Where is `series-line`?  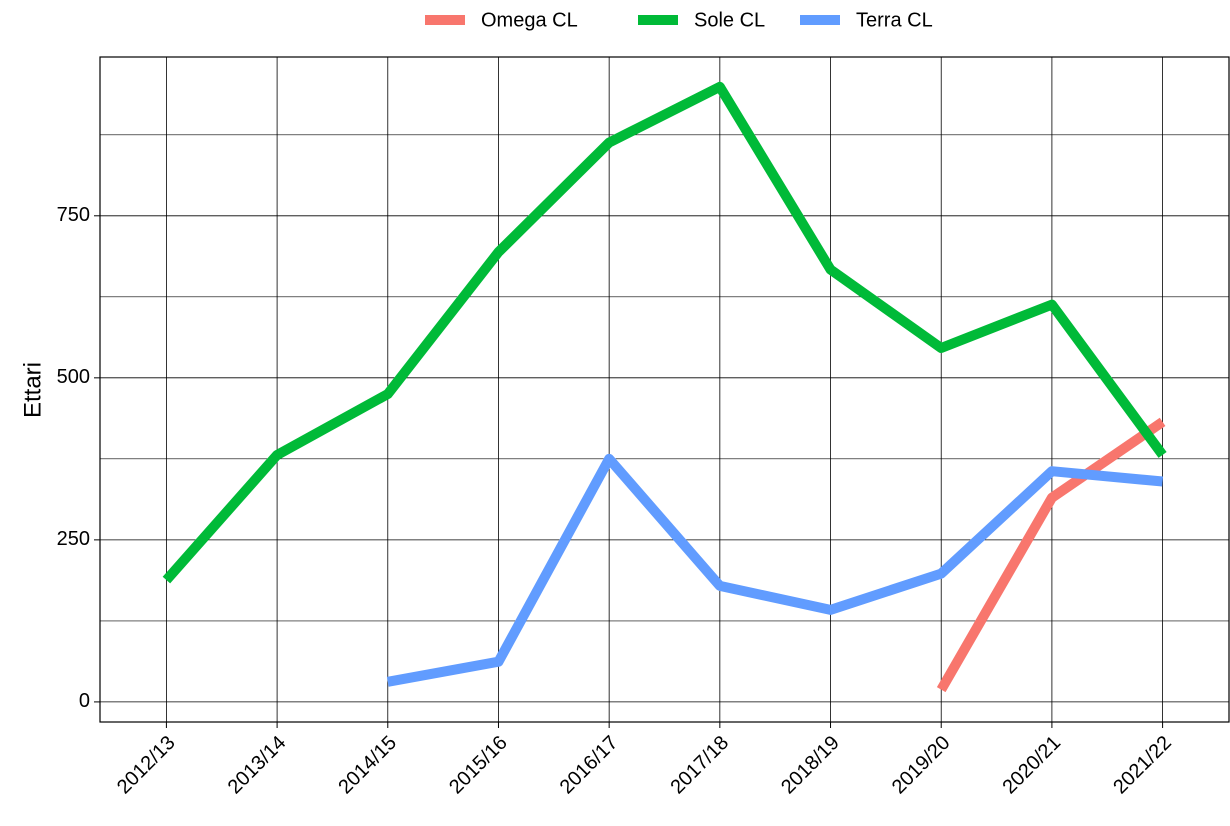
series-line is located at coordinates (1051, 555).